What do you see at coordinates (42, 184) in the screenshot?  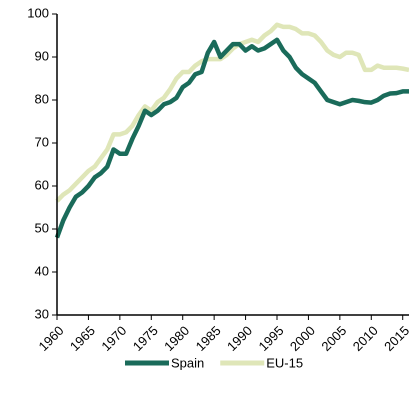 I see `y-tick-label: 60` at bounding box center [42, 184].